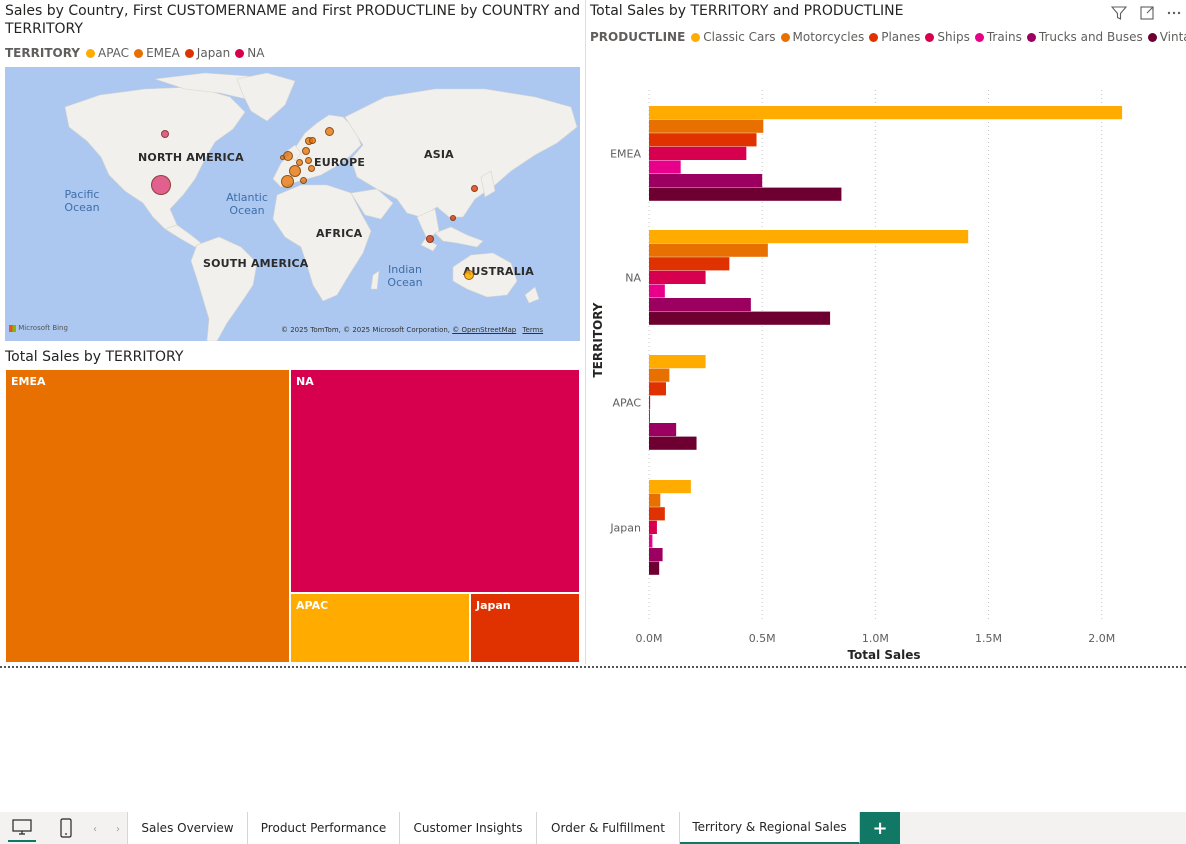 The width and height of the screenshot is (1186, 844). I want to click on map-bubble-apac, so click(469, 275).